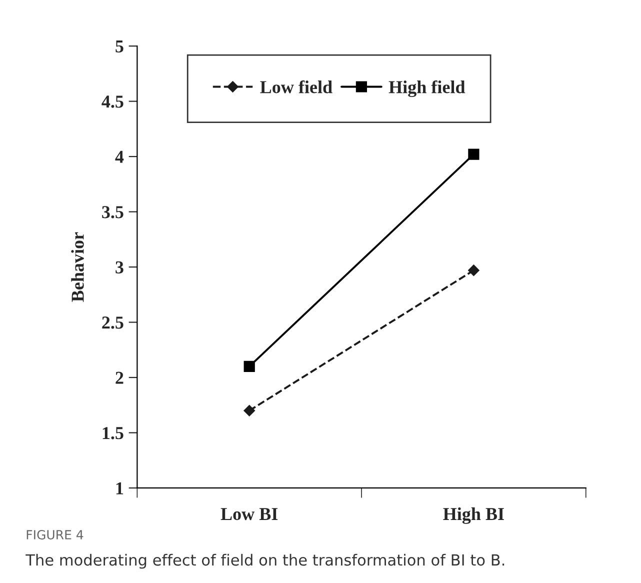 Image resolution: width=641 pixels, height=583 pixels. What do you see at coordinates (120, 378) in the screenshot?
I see `y-tick-label: 2` at bounding box center [120, 378].